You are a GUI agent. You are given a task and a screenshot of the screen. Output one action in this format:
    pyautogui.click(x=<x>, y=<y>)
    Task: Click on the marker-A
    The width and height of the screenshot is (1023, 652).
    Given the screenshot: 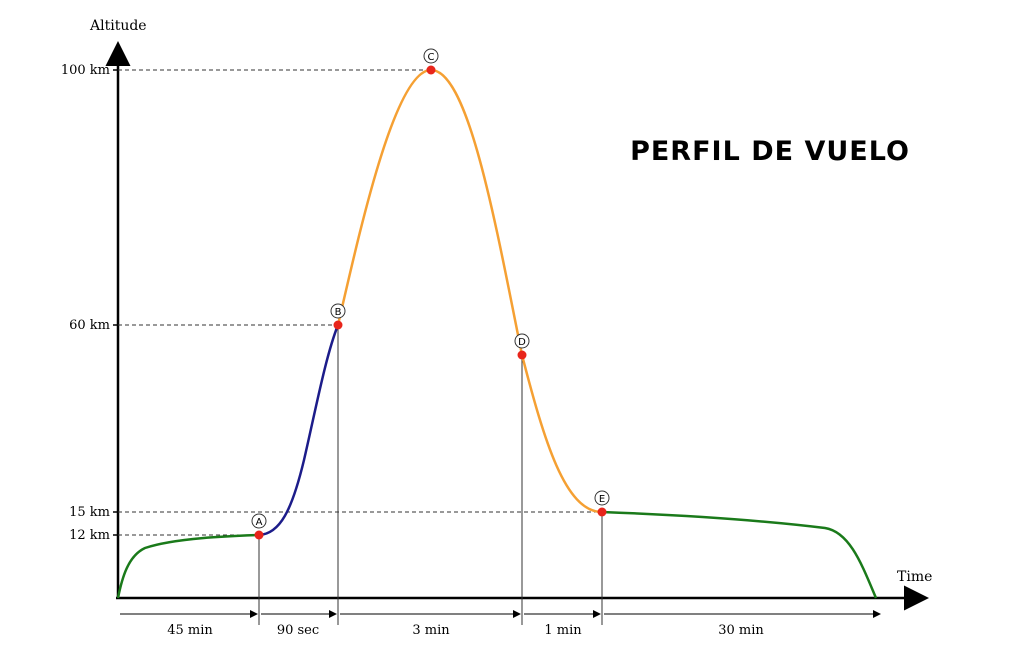 What is the action you would take?
    pyautogui.click(x=259, y=535)
    